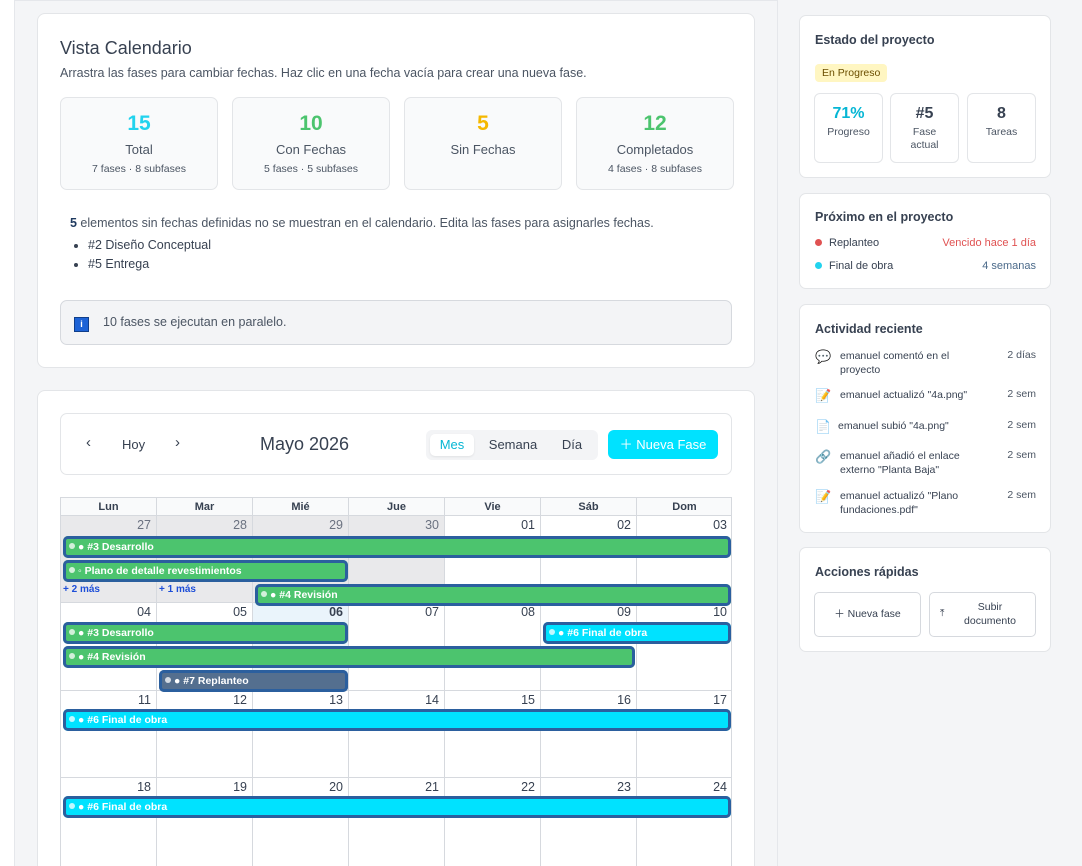 The image size is (1082, 866). What do you see at coordinates (452, 445) in the screenshot?
I see `view-month-button: Mes` at bounding box center [452, 445].